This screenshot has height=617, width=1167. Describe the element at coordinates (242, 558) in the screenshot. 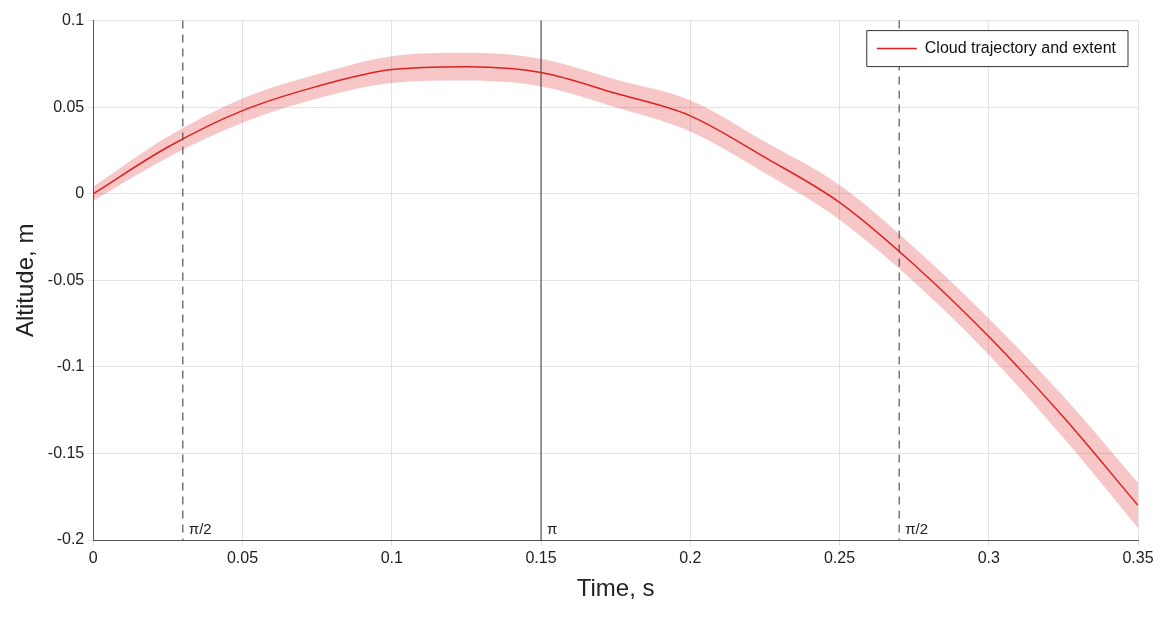

I see `x-tick-label: 0.05` at that location.